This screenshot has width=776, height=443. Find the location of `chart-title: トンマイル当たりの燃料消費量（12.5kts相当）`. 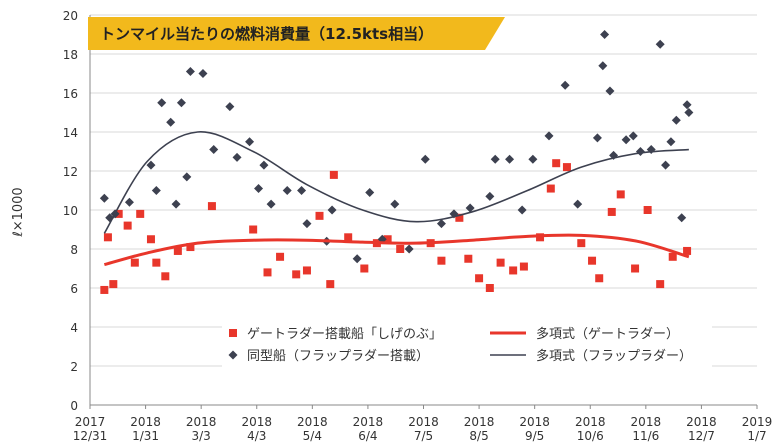

chart-title: トンマイル当たりの燃料消費量（12.5kts相当） is located at coordinates (266, 34).